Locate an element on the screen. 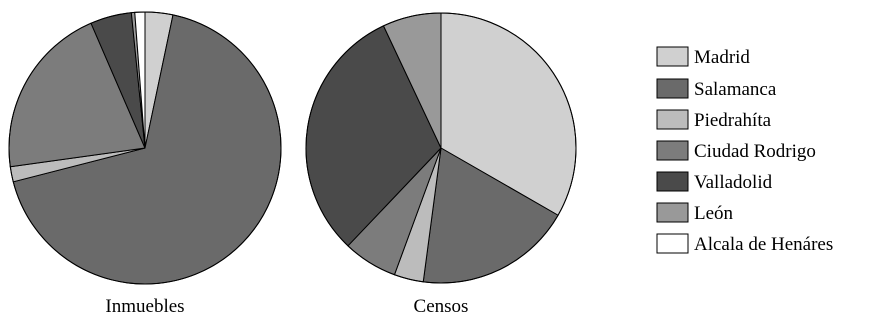 This screenshot has width=873, height=322. legend-label-ciudad-rodrigo: Ciudad Rodrigo is located at coordinates (755, 151).